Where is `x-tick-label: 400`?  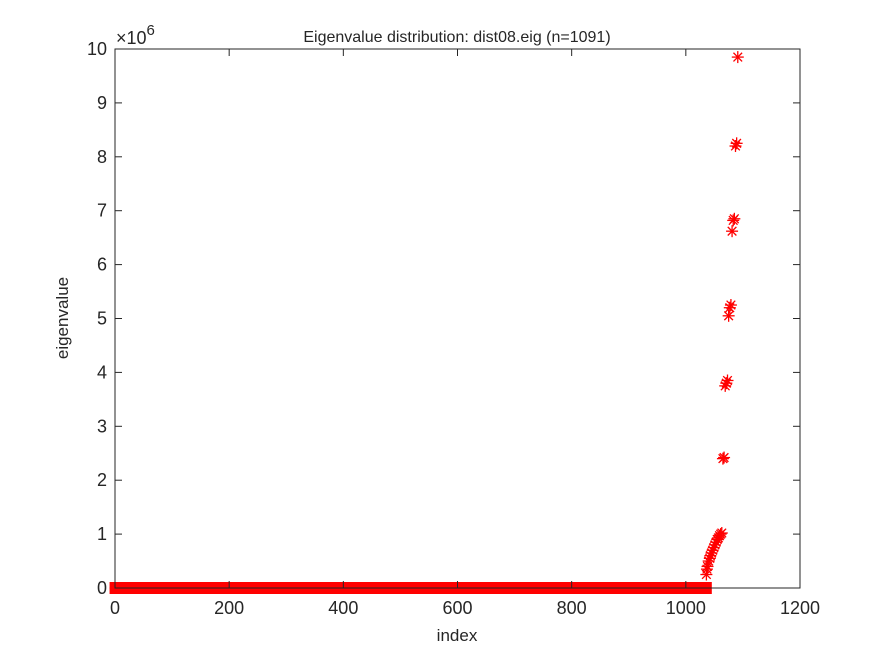
x-tick-label: 400 is located at coordinates (343, 608).